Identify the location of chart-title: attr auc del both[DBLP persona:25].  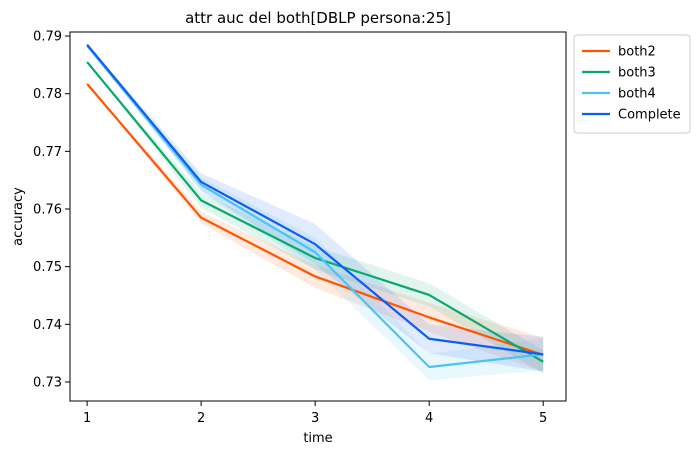
(318, 18).